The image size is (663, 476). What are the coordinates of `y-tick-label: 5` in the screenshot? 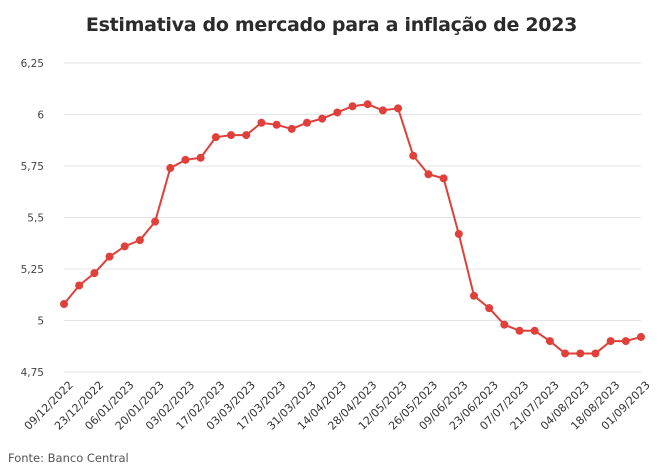 It's located at (40, 322).